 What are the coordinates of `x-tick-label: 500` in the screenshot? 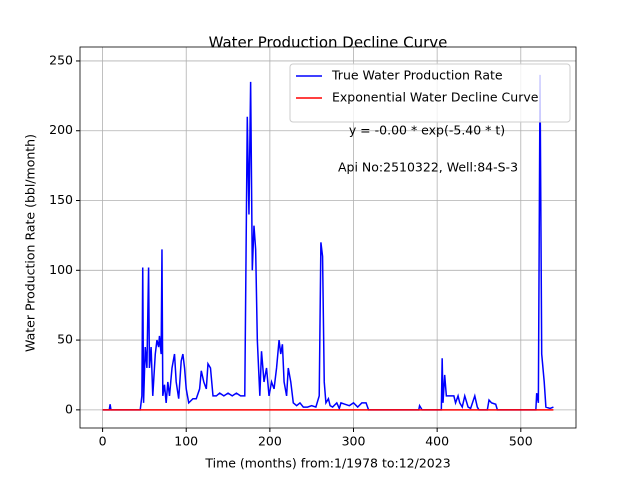 It's located at (521, 441).